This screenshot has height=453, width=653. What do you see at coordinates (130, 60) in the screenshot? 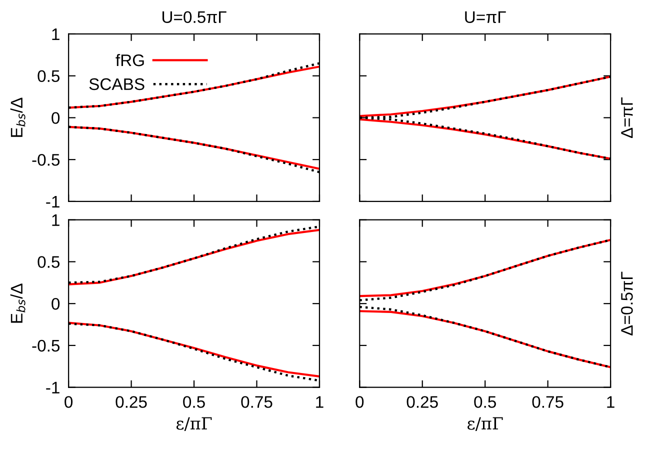
I see `legend-label: fRG` at bounding box center [130, 60].